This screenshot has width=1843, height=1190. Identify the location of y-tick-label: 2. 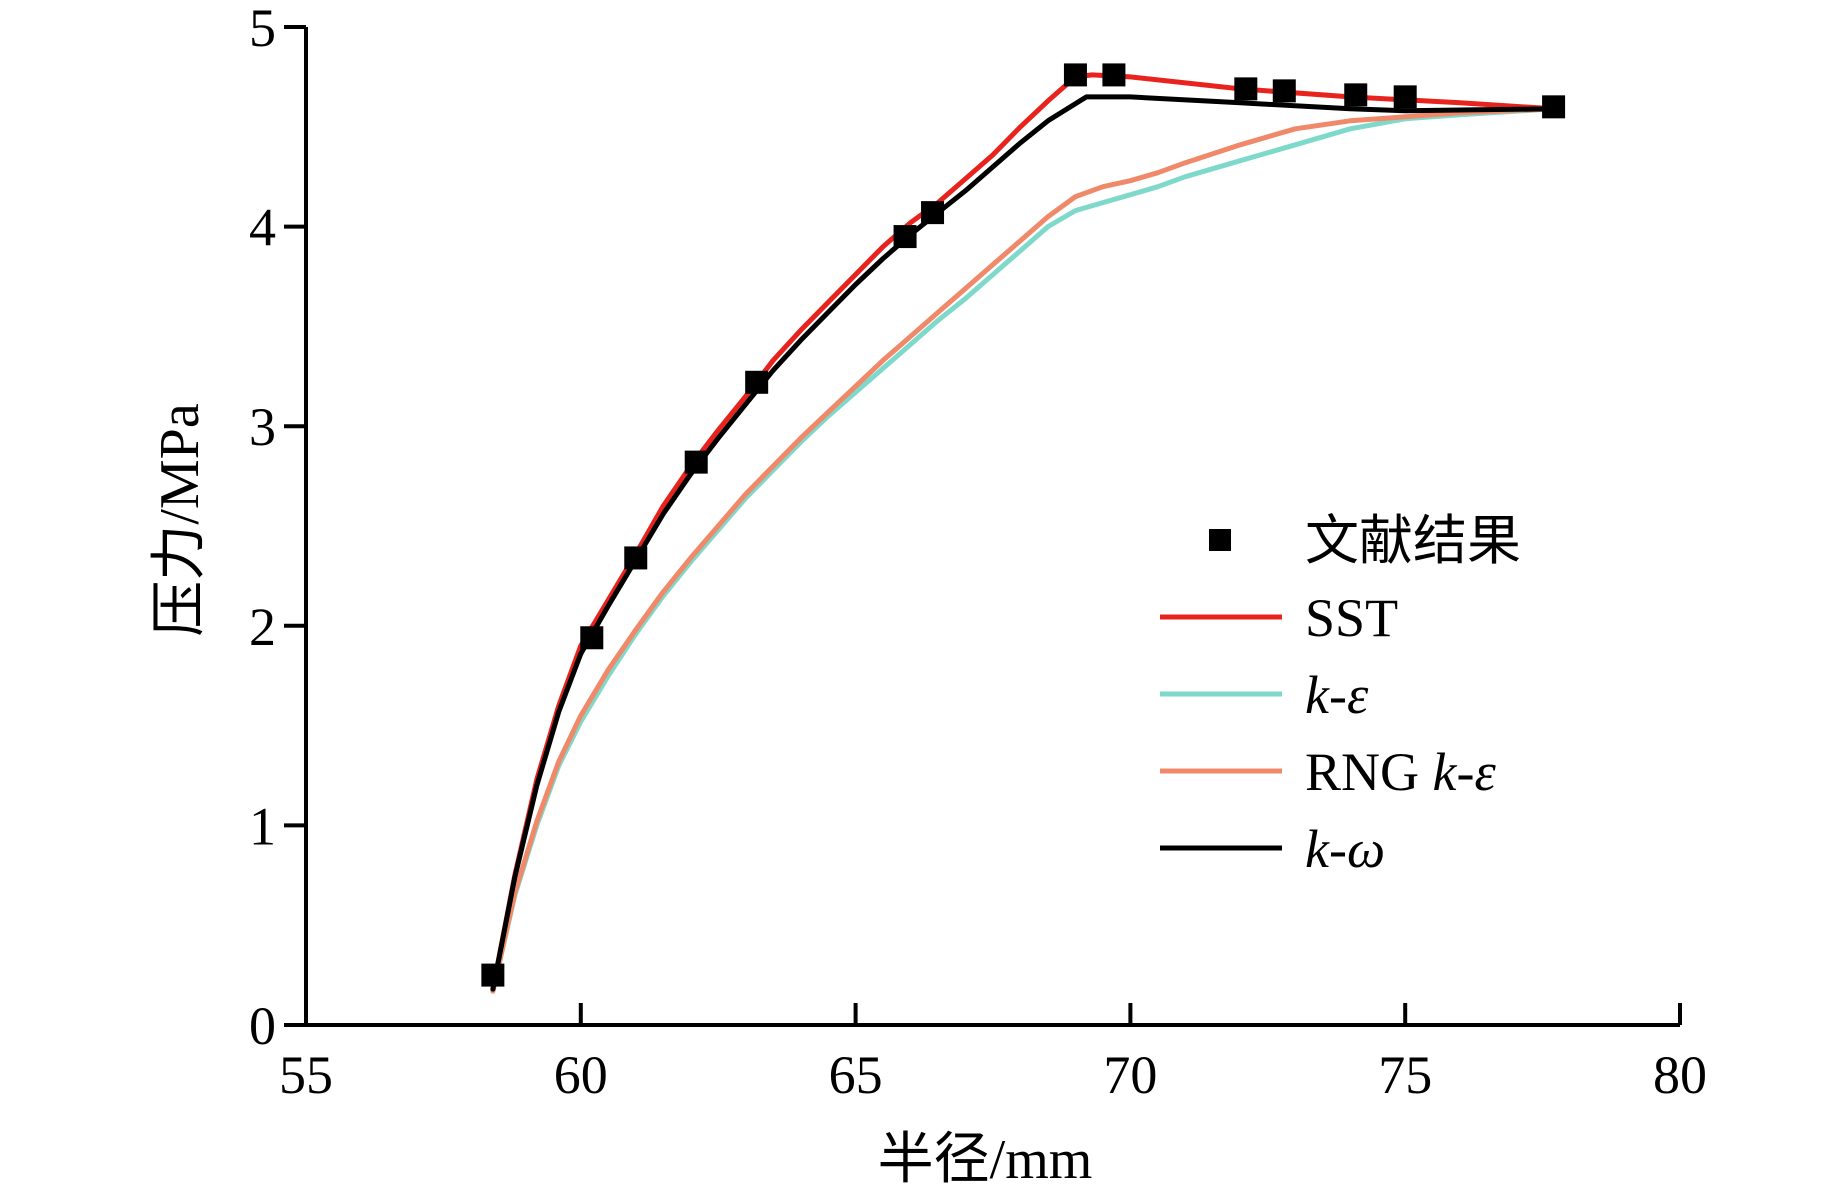
(262, 627).